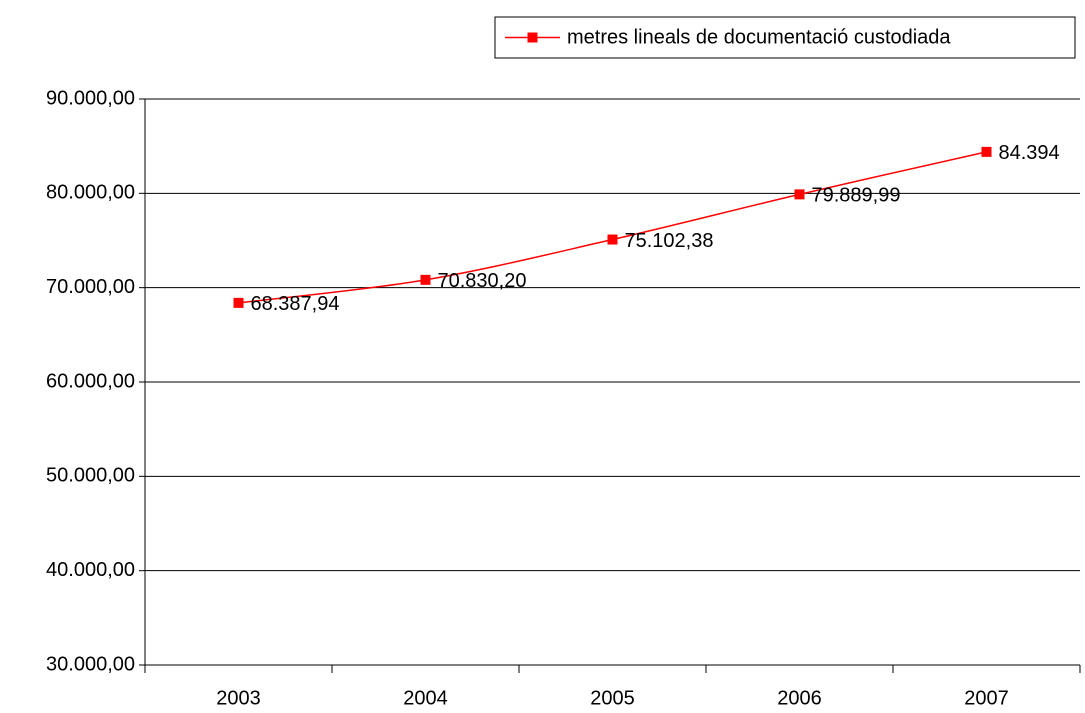 The height and width of the screenshot is (713, 1085). Describe the element at coordinates (1029, 153) in the screenshot. I see `data-label: 84.394` at that location.